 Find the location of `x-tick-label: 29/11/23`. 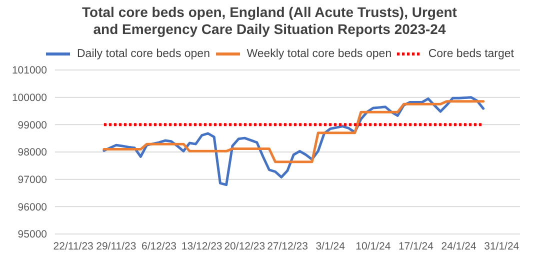

x-tick-label: 29/11/23 is located at coordinates (116, 246).